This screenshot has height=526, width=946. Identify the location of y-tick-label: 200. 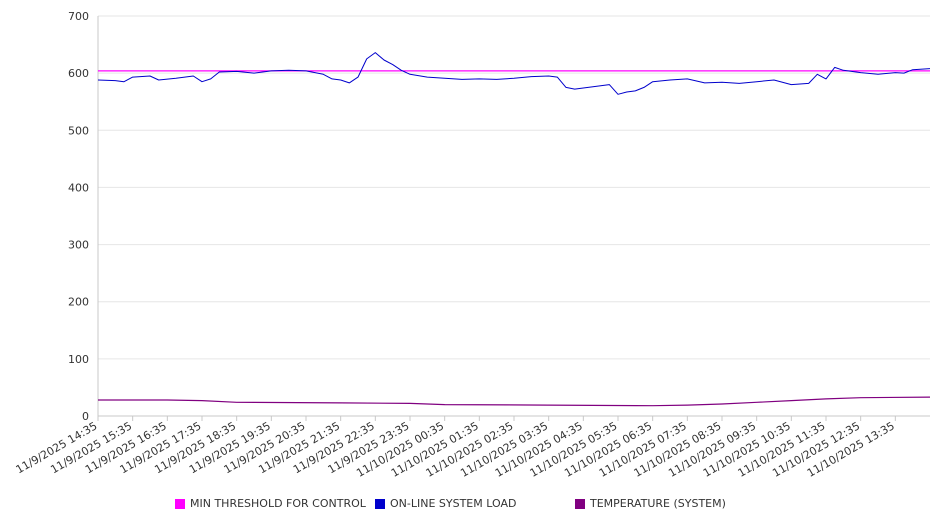
(78, 302).